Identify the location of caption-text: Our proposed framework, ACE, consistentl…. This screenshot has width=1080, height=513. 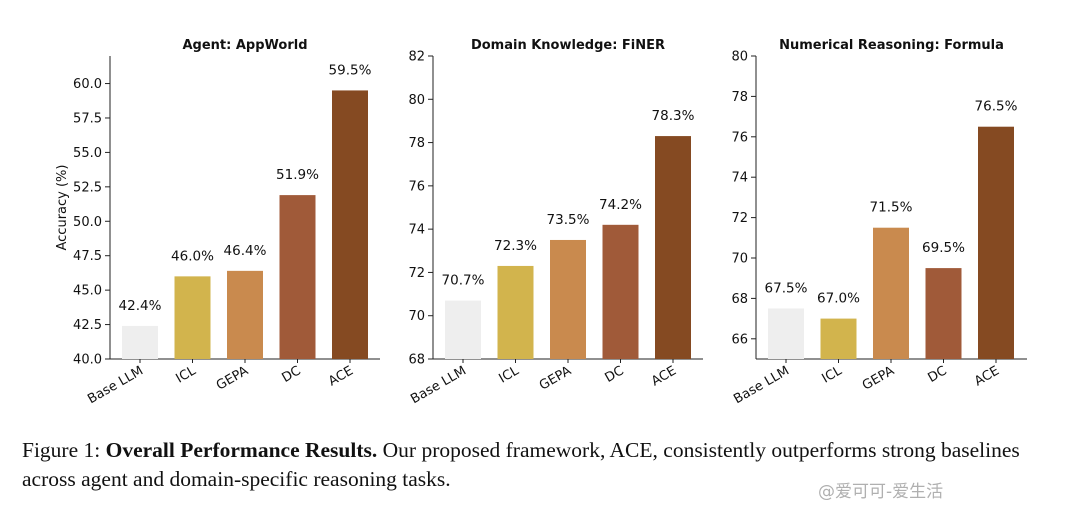
(521, 464).